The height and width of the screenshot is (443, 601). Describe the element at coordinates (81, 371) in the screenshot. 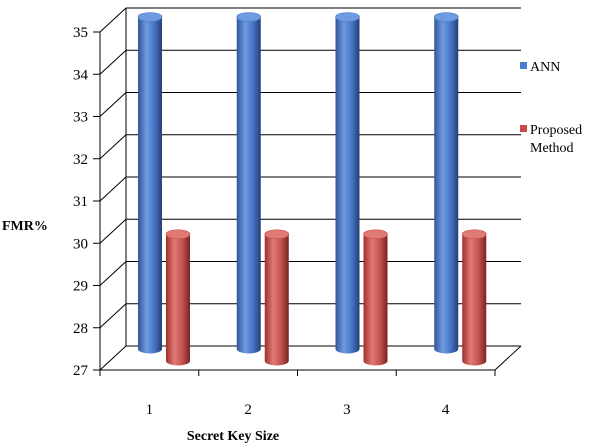

I see `y-tick-label: 27` at that location.